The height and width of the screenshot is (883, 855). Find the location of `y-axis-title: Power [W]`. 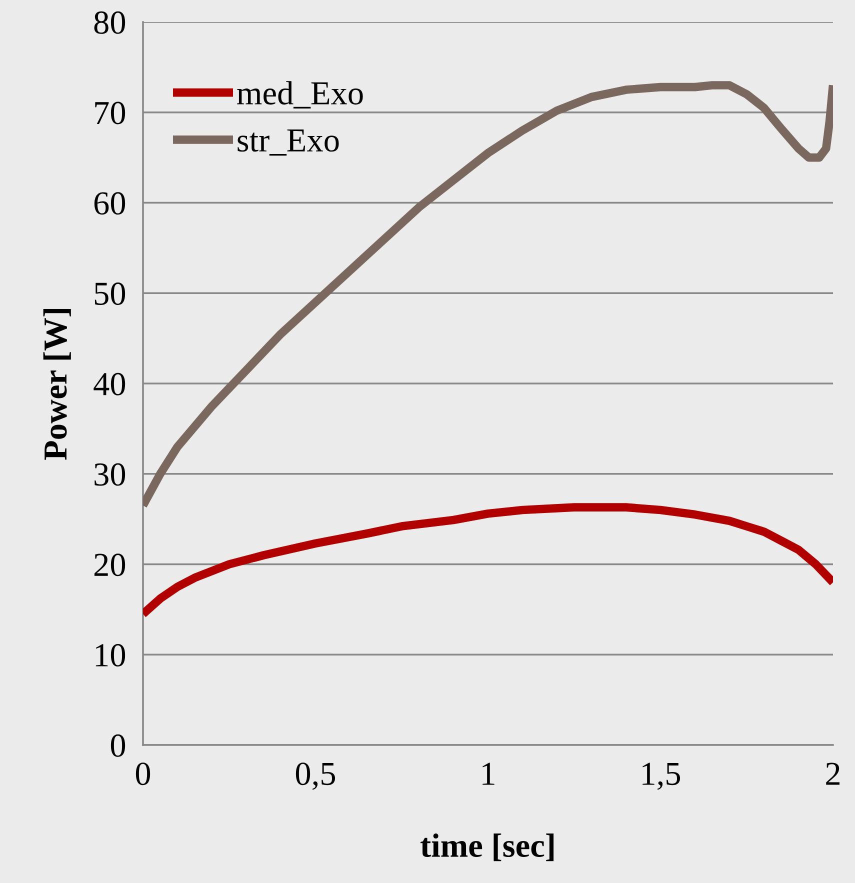

y-axis-title: Power [W] is located at coordinates (57, 384).